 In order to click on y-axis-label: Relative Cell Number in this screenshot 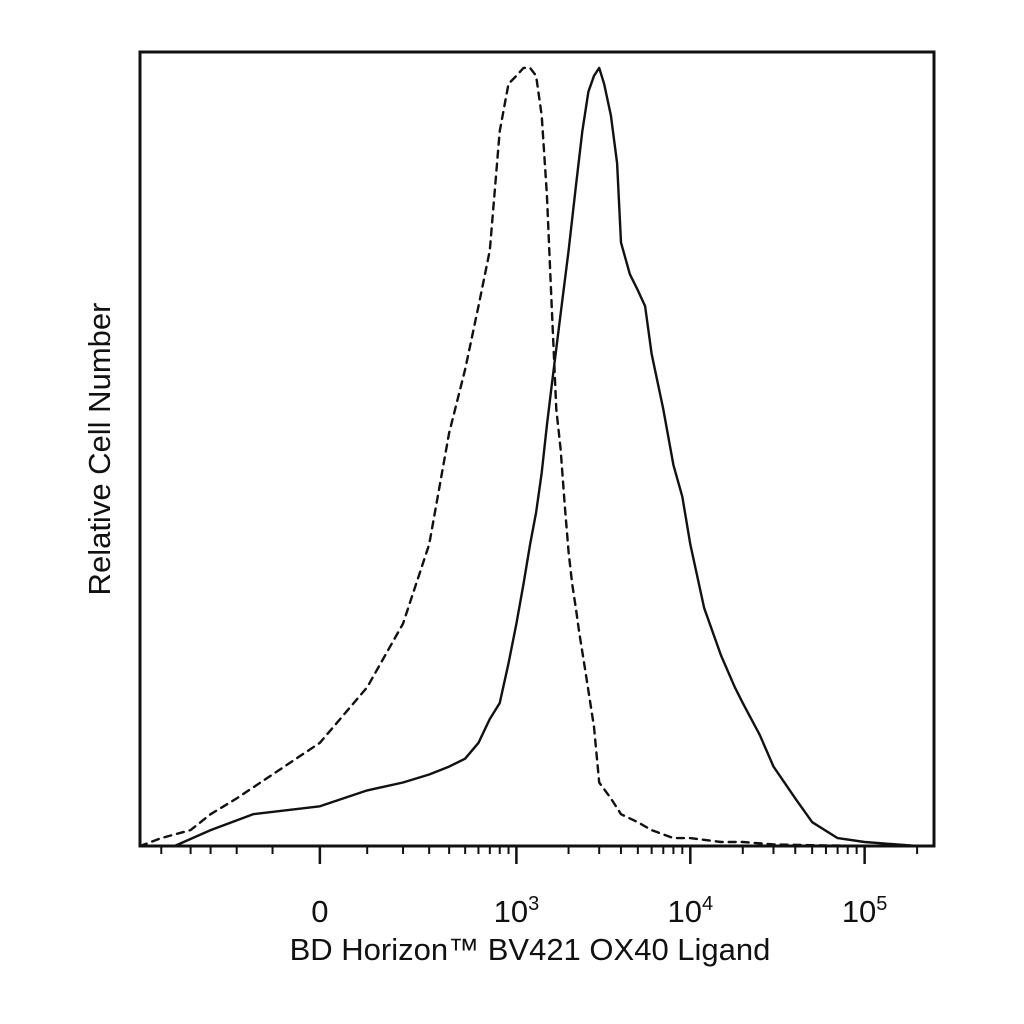, I will do `click(99, 449)`.